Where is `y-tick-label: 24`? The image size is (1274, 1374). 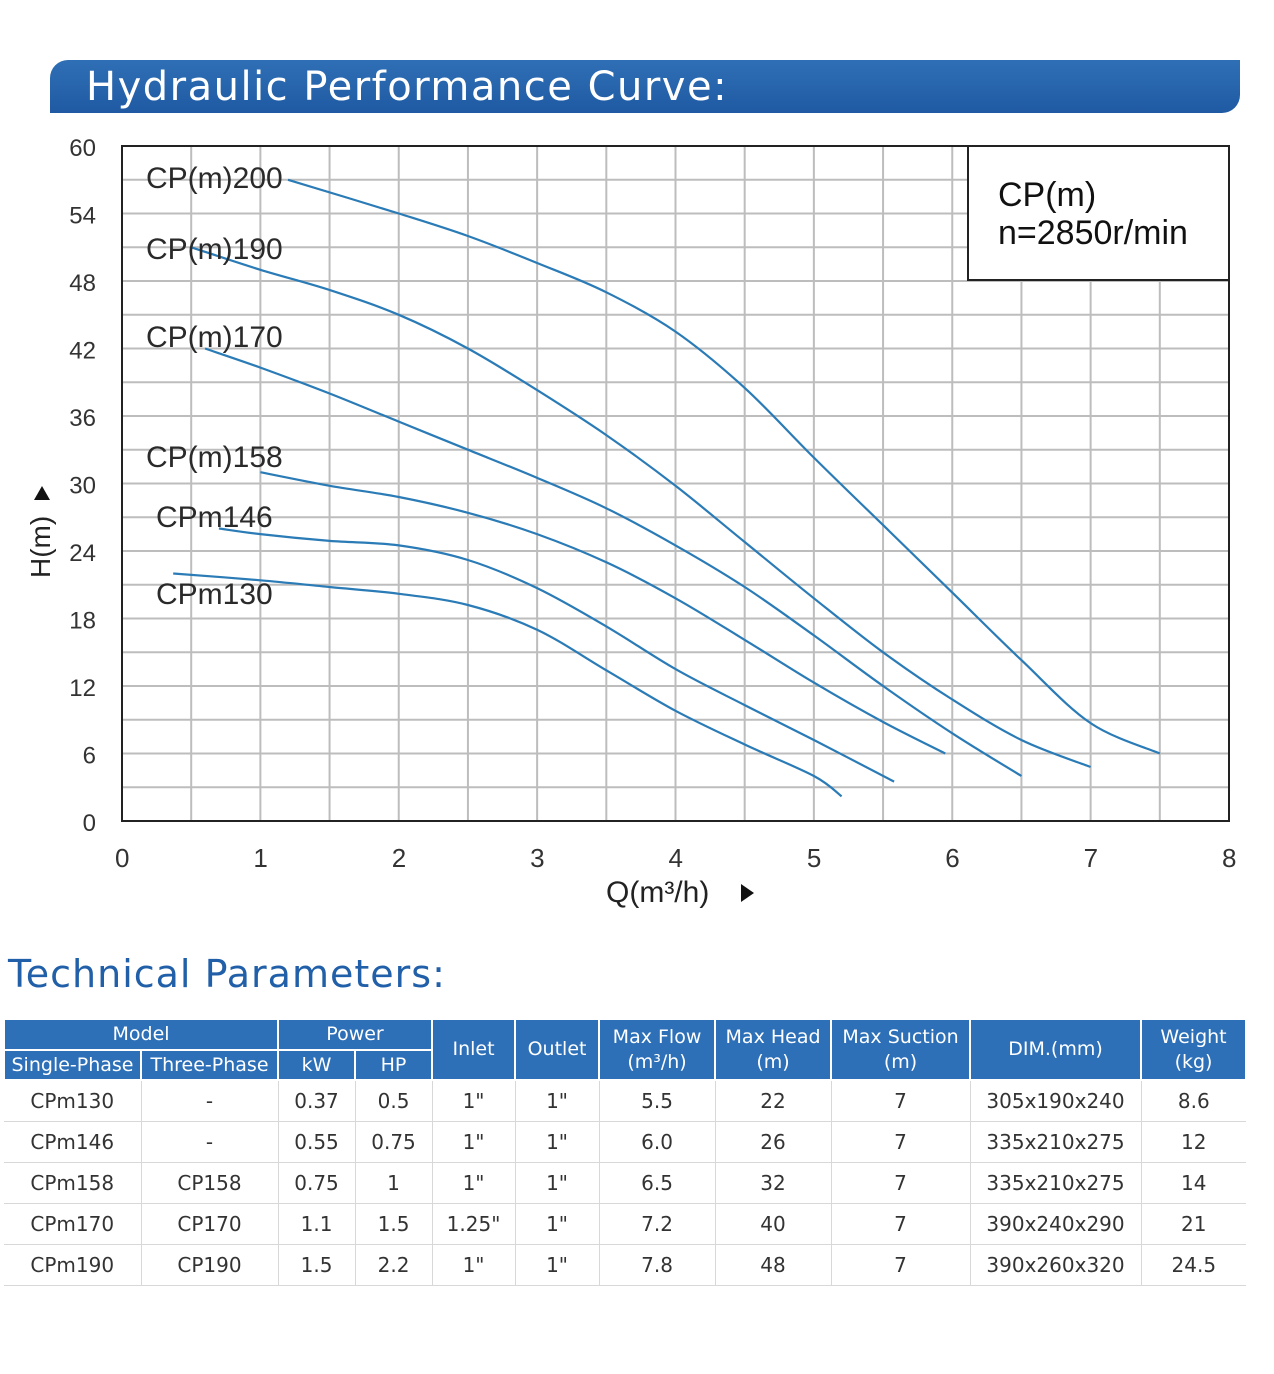
y-tick-label: 24 is located at coordinates (82, 553).